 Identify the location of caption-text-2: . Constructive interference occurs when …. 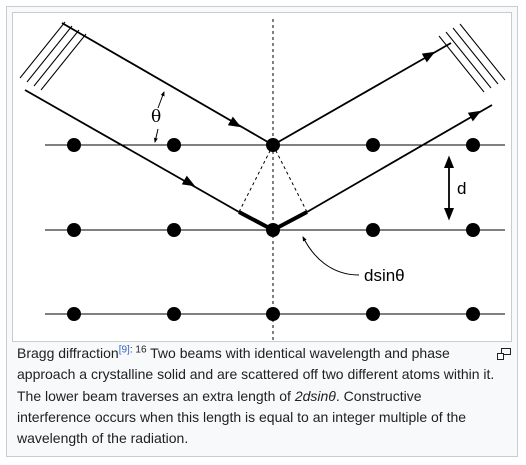
(242, 417).